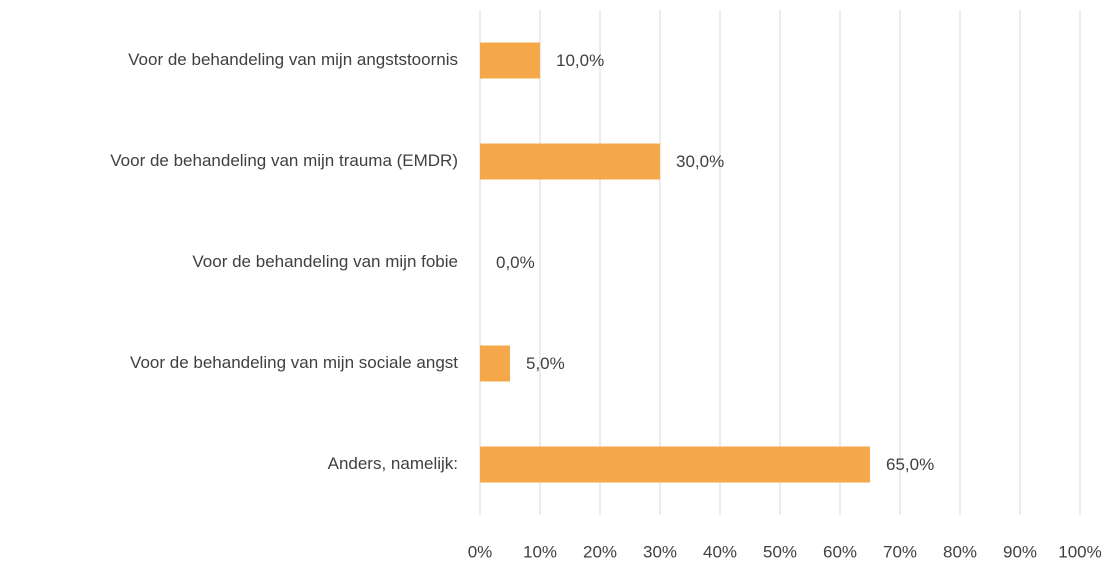  I want to click on x-tick-label: 90%, so click(1020, 551).